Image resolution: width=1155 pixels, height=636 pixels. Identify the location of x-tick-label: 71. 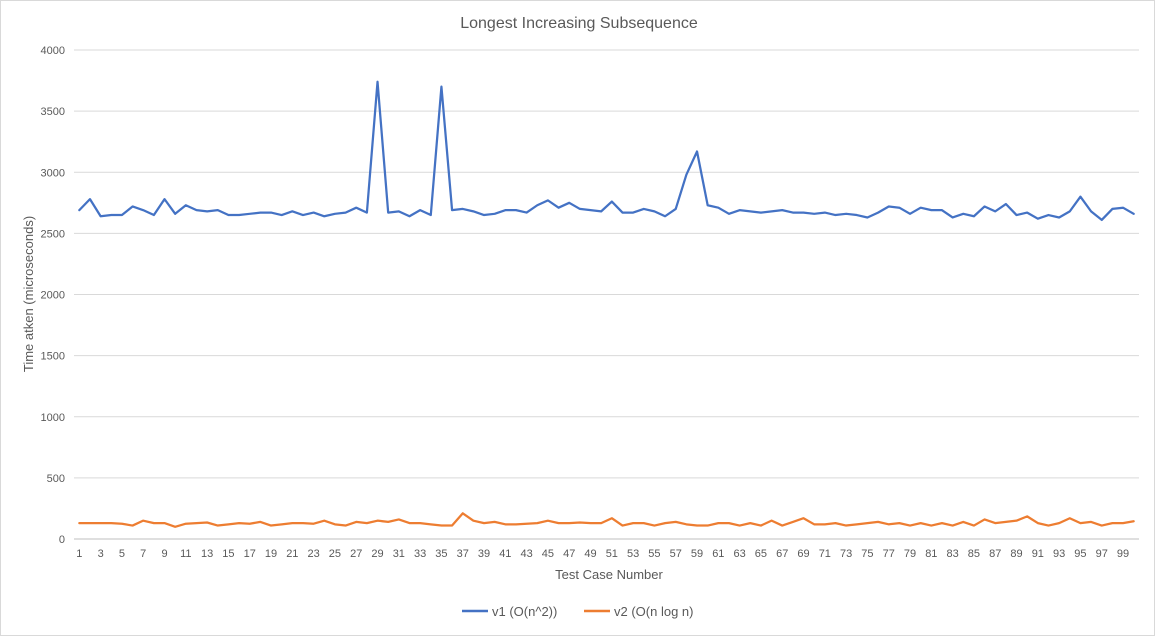
(825, 554).